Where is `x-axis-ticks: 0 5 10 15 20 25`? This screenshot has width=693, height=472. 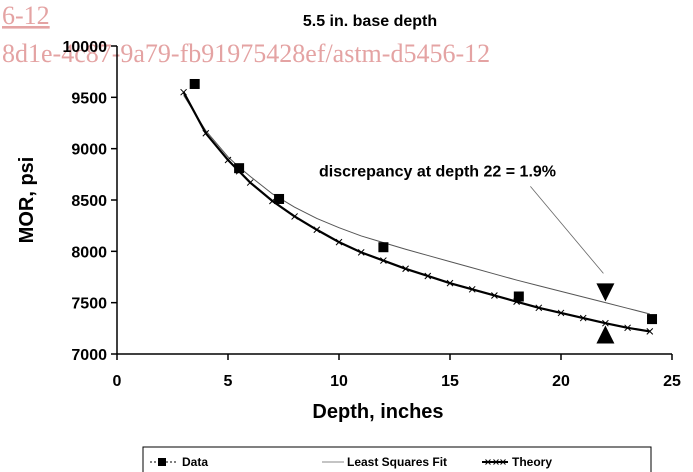 x-axis-ticks: 0 5 10 15 20 25 is located at coordinates (397, 372).